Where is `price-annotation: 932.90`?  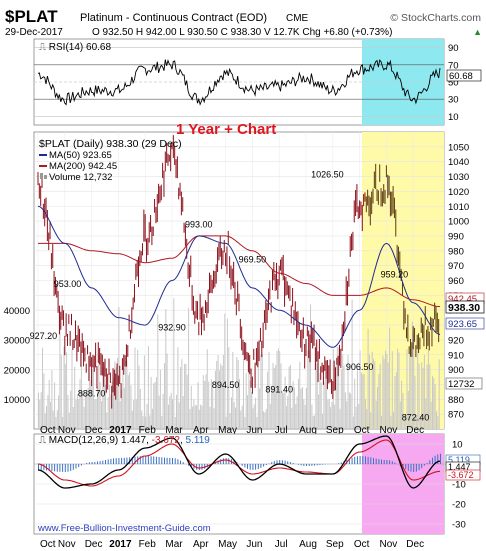
price-annotation: 932.90 is located at coordinates (172, 328).